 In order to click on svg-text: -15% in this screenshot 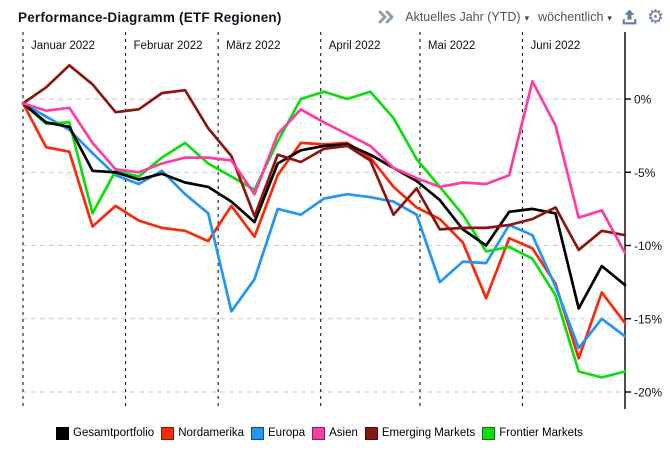, I will do `click(648, 319)`.